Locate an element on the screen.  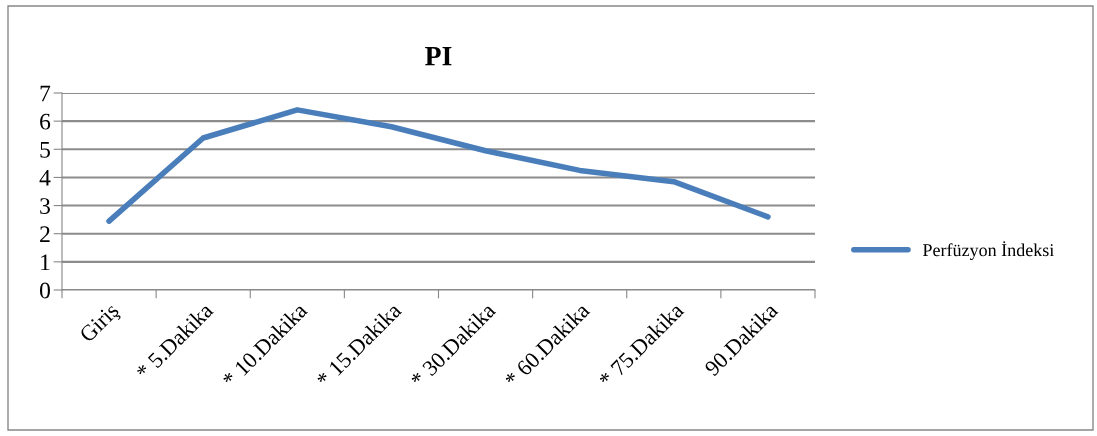
x-tick-label: Giriş is located at coordinates (100, 324).